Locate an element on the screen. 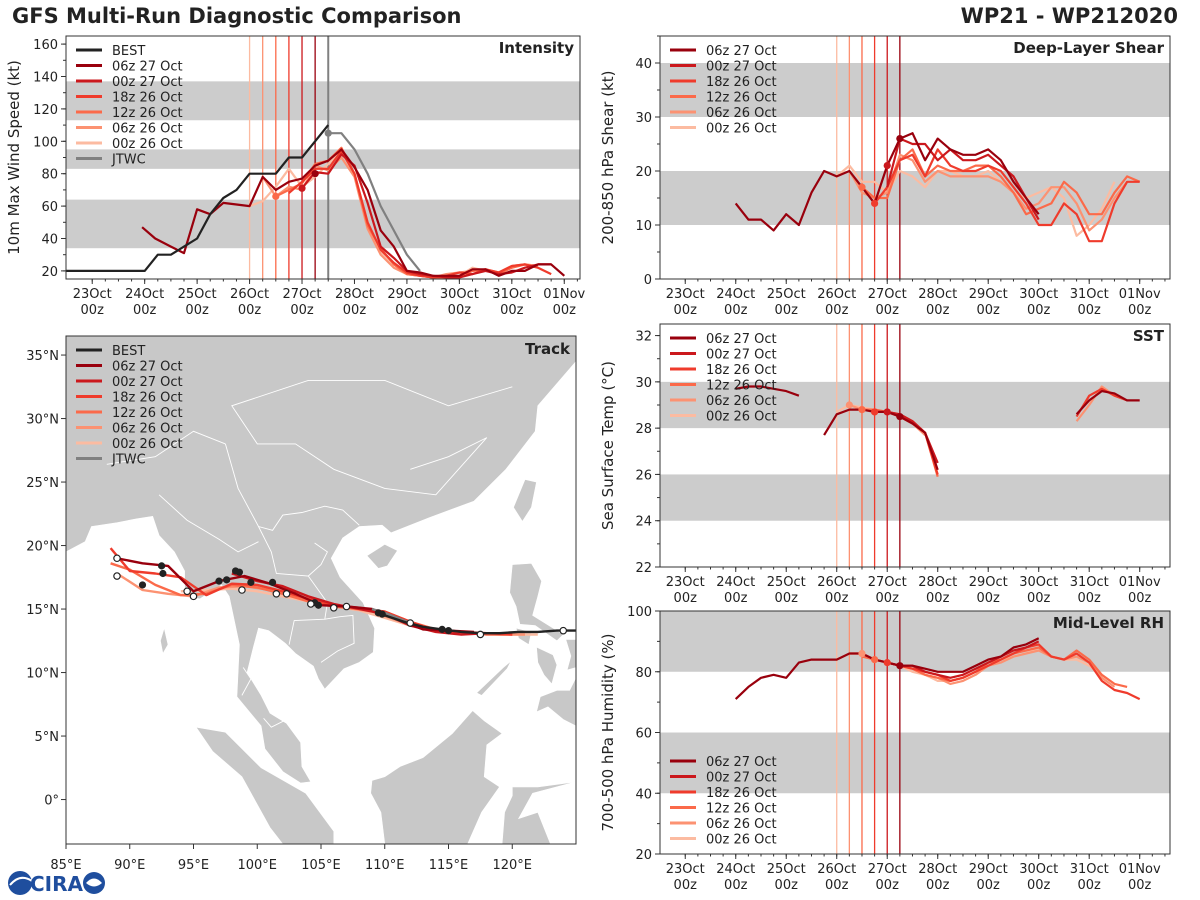 The image size is (1200, 900). rh-legend-label-18z-26-oct: 18z 26 Oct is located at coordinates (741, 793).